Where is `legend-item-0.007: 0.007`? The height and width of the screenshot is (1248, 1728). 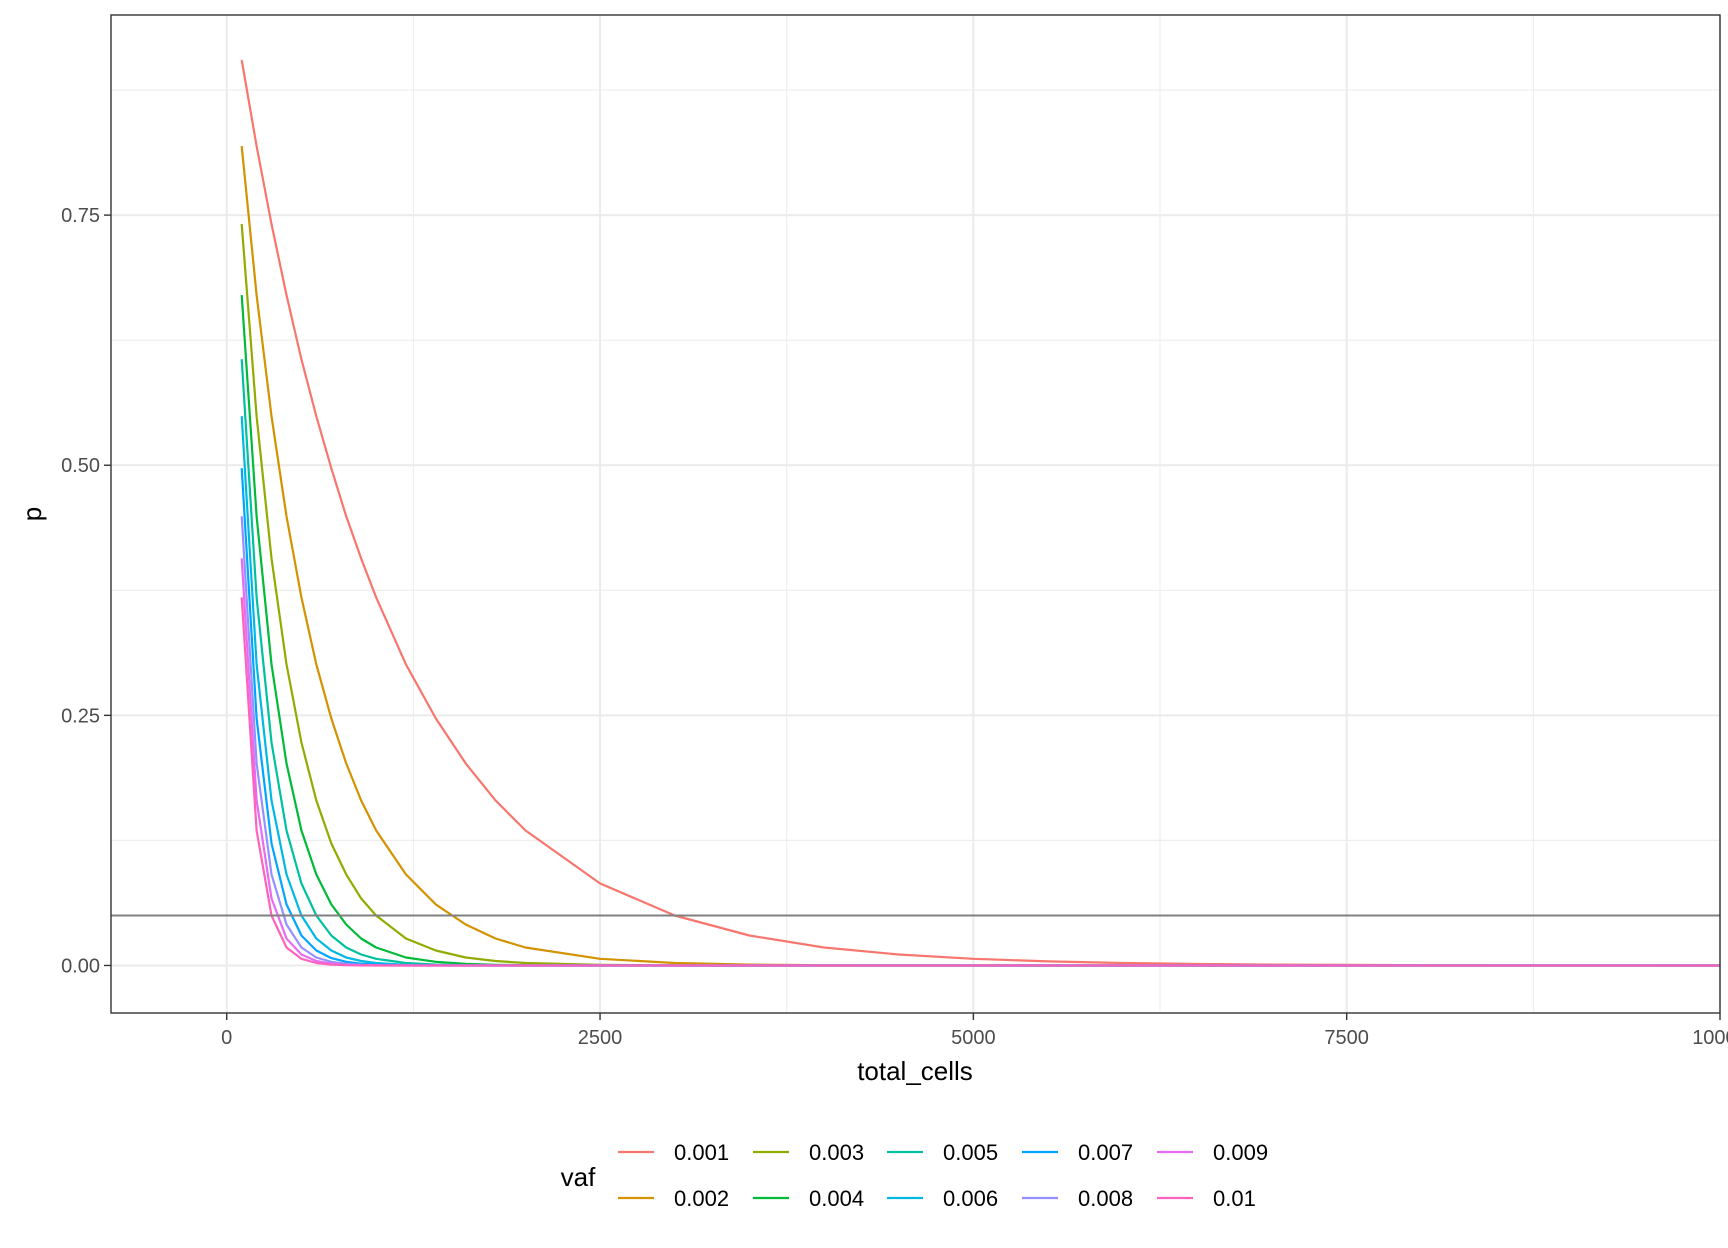
legend-item-0.007: 0.007 is located at coordinates (1077, 1152).